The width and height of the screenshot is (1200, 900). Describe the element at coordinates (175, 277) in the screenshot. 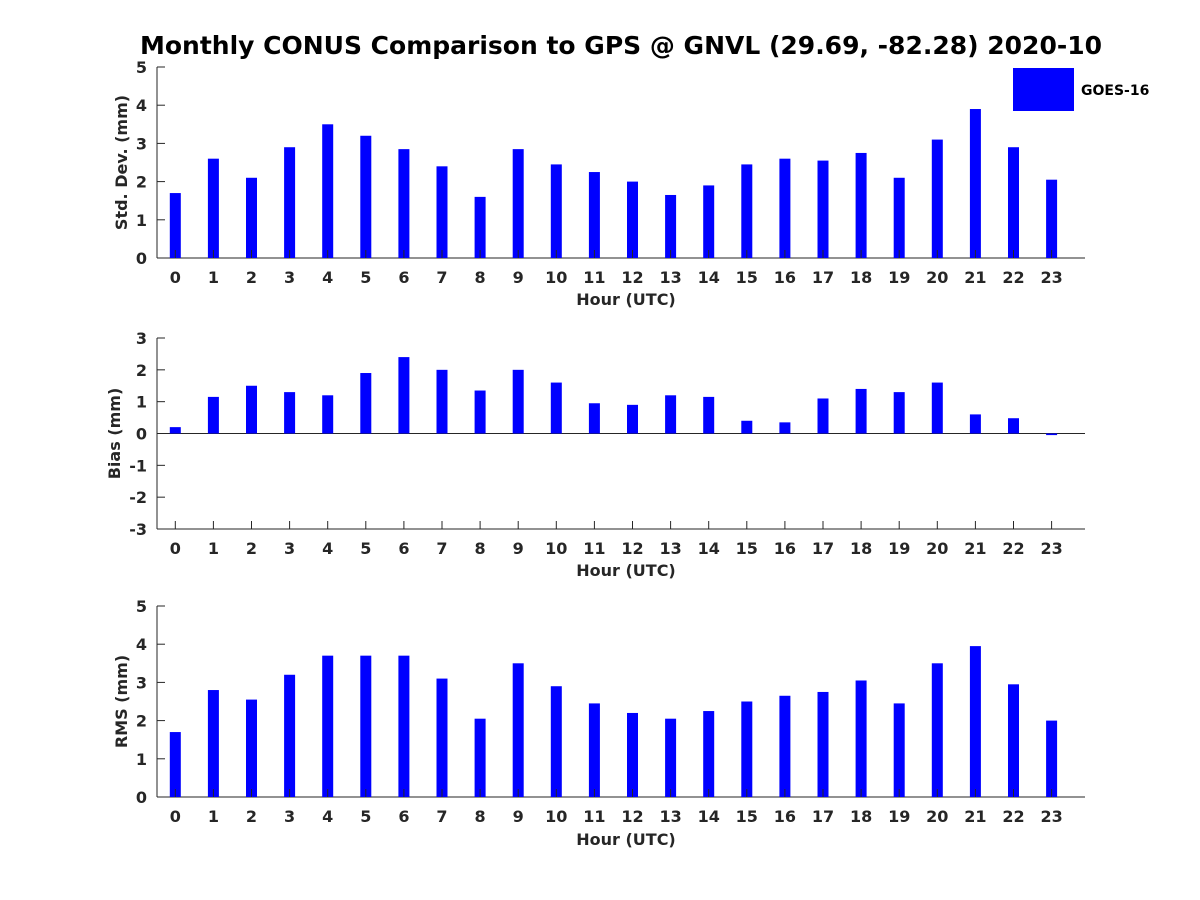

I see `x-tick-label: 0` at that location.